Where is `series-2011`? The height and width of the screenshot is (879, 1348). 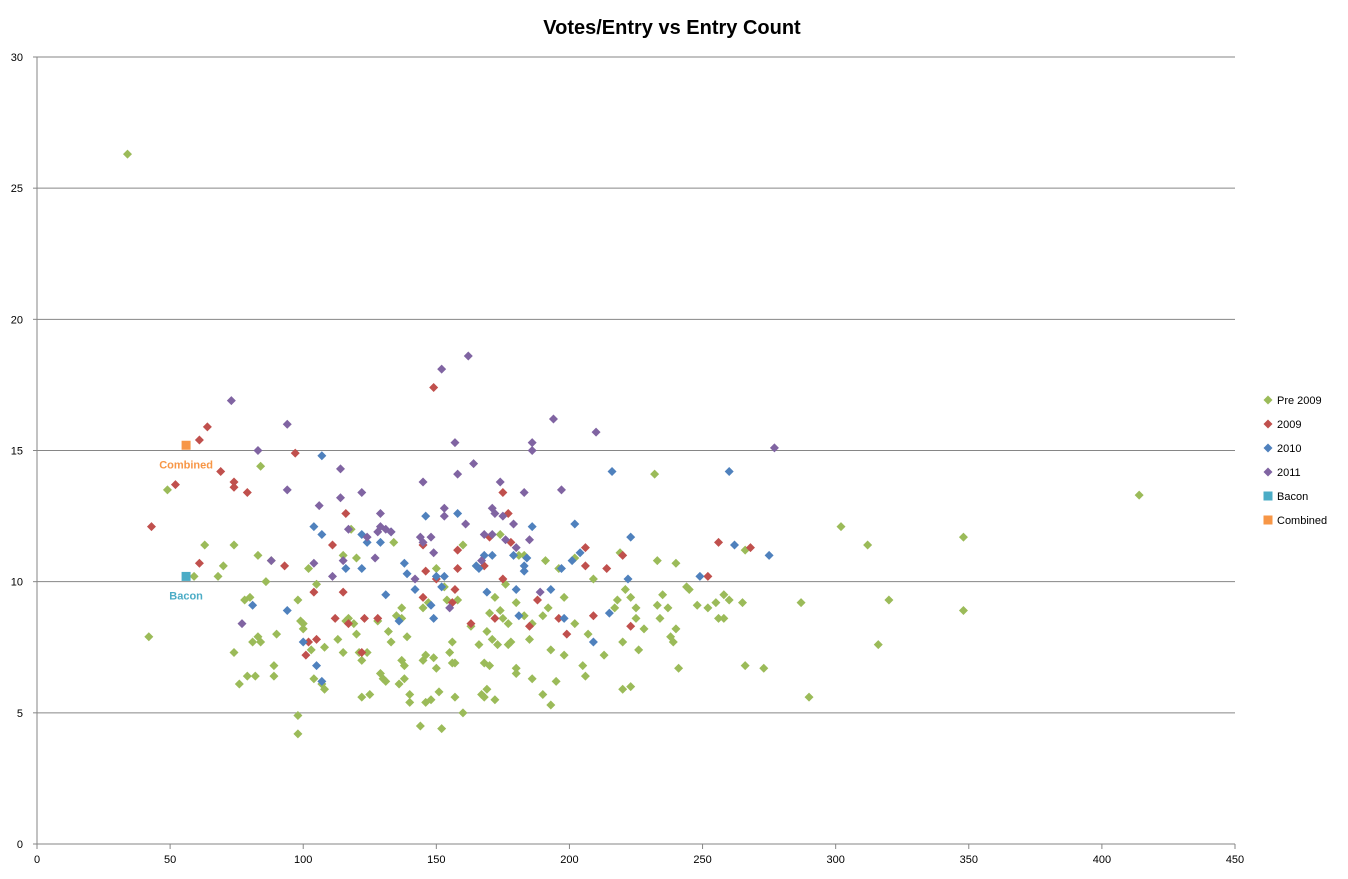 series-2011 is located at coordinates (502, 490).